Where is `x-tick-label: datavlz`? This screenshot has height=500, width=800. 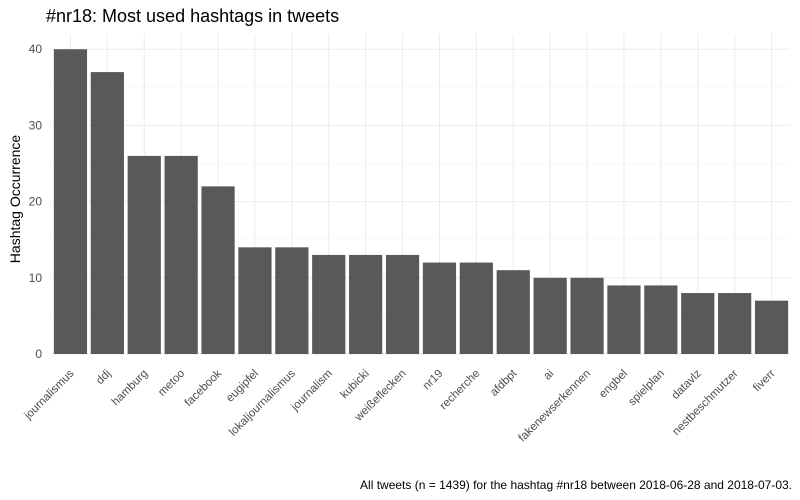 x-tick-label: datavlz is located at coordinates (687, 384).